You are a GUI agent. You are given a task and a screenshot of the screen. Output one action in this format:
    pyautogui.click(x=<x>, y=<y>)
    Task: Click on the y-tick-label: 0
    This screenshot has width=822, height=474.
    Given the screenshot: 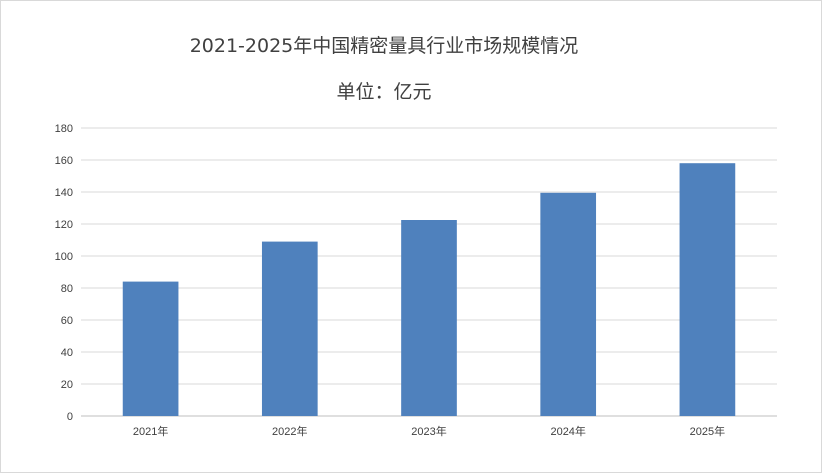 What is the action you would take?
    pyautogui.click(x=70, y=417)
    